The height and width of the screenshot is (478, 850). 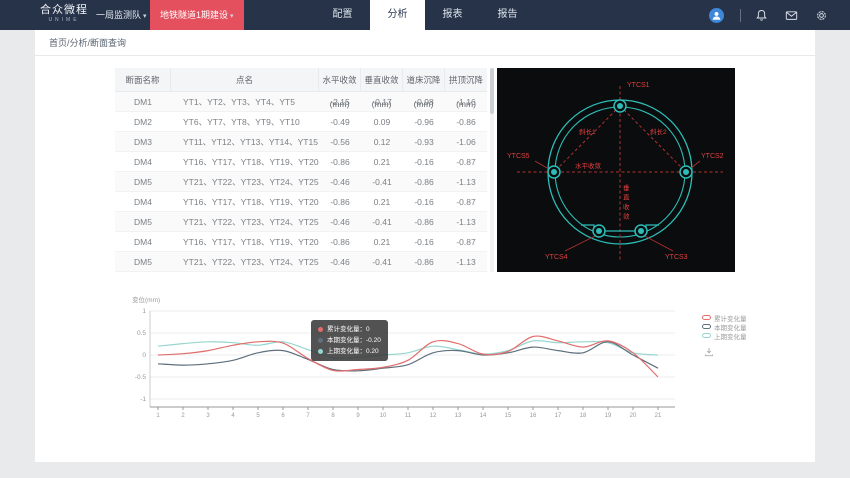 I want to click on chevron-down-icon: ▾, so click(x=145, y=16).